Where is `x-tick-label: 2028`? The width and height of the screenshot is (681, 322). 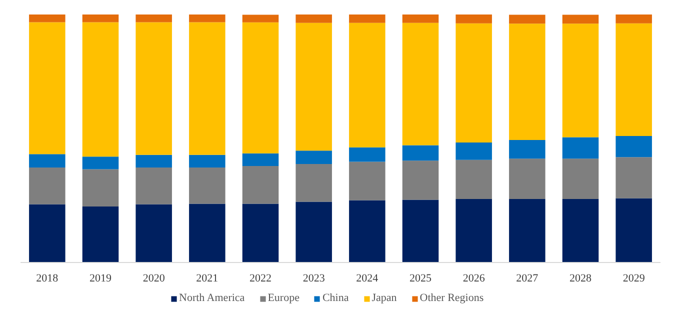
x-tick-label: 2028 is located at coordinates (581, 278).